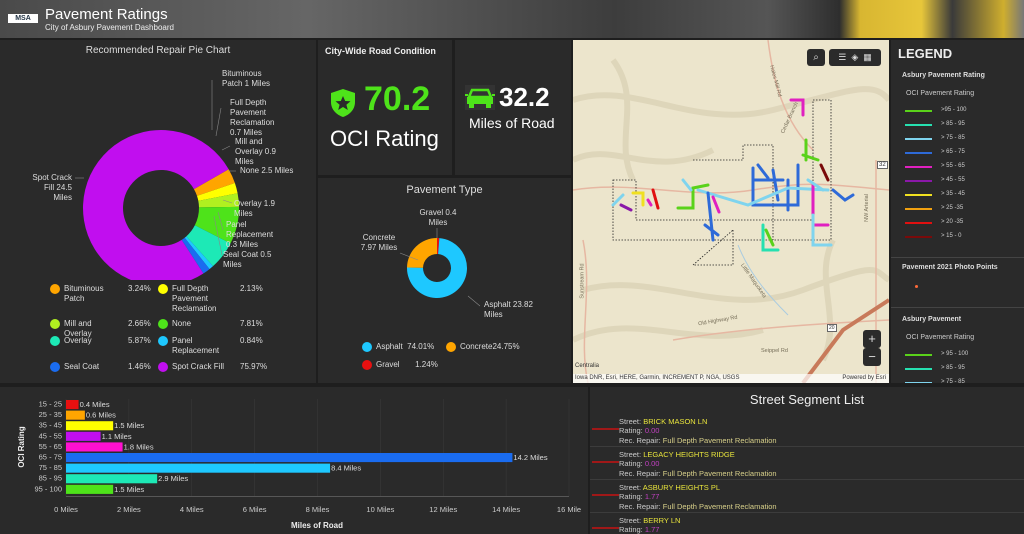 This screenshot has width=1024, height=534. I want to click on slice-concrete, so click(422, 253).